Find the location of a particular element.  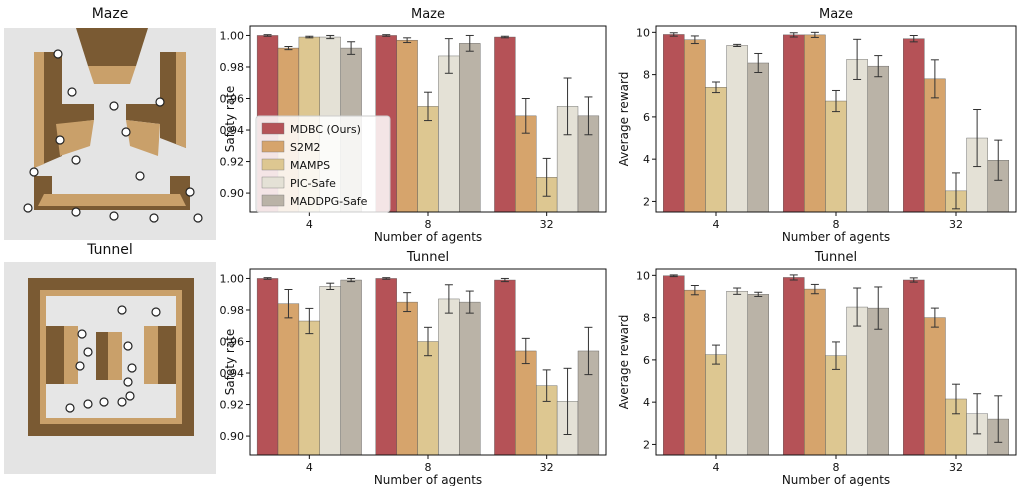

legend-label: MDBC (Ours) is located at coordinates (325, 129).